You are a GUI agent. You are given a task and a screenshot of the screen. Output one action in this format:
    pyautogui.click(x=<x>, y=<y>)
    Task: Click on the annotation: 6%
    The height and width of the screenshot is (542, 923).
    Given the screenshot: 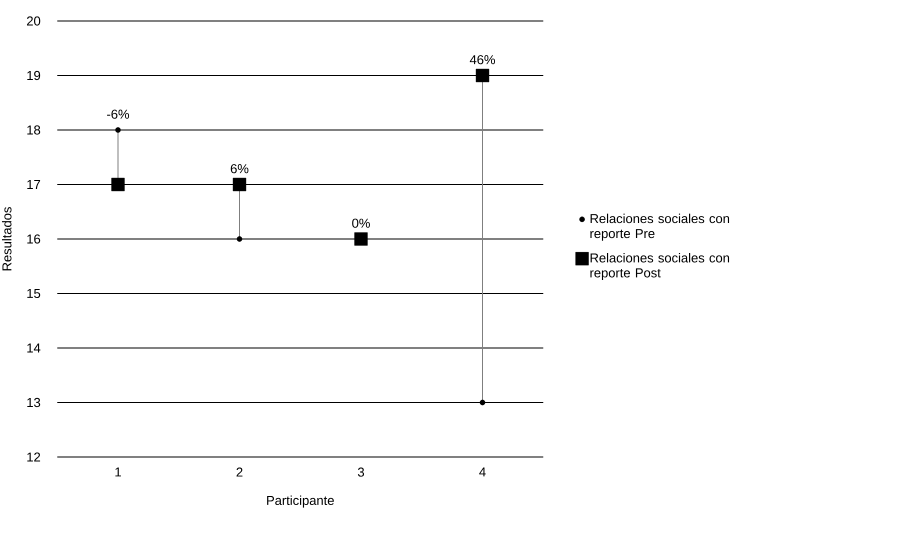 What is the action you would take?
    pyautogui.click(x=239, y=169)
    